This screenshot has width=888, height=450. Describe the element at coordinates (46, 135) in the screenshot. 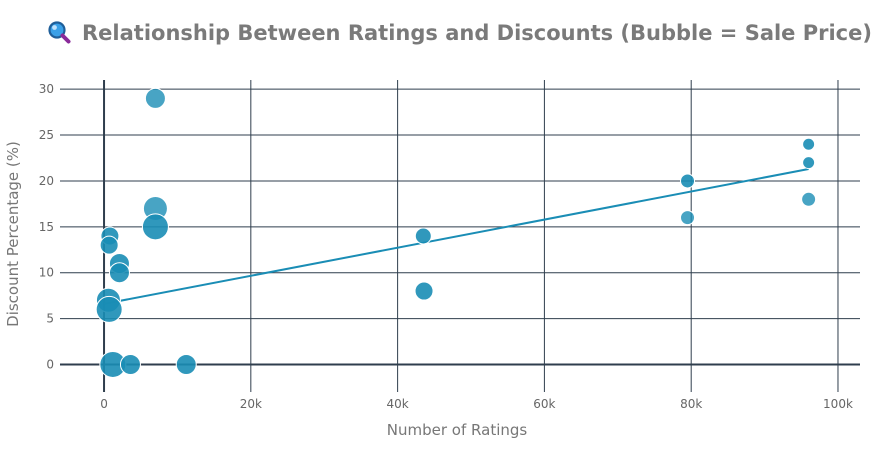

I see `y-tick-label: 25` at that location.